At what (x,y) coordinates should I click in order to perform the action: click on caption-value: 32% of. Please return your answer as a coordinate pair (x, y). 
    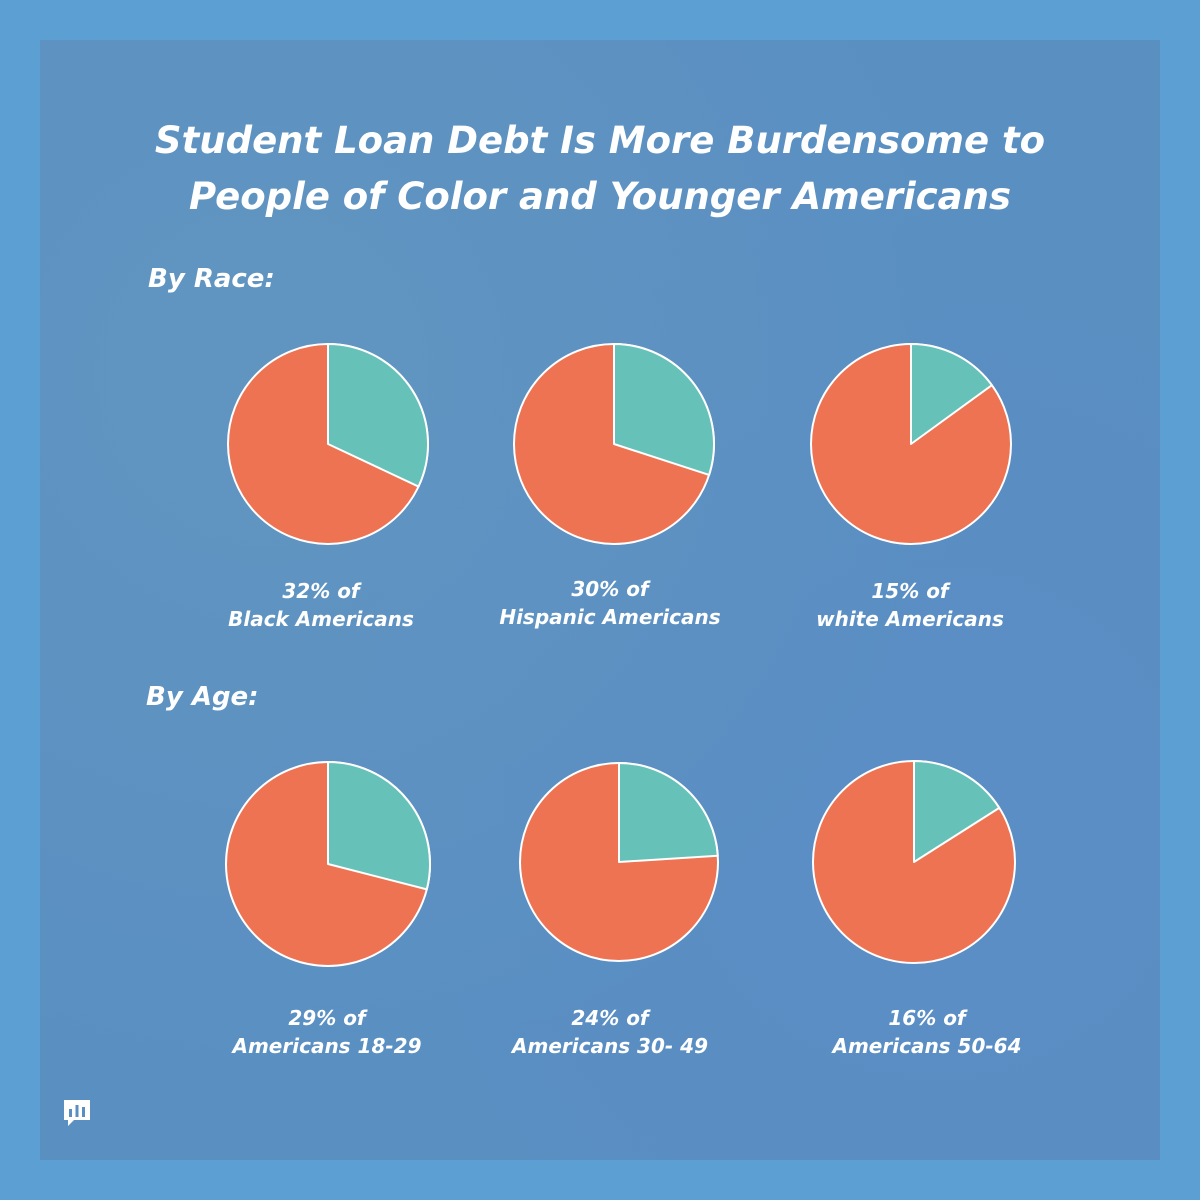
    Looking at the image, I should click on (321, 591).